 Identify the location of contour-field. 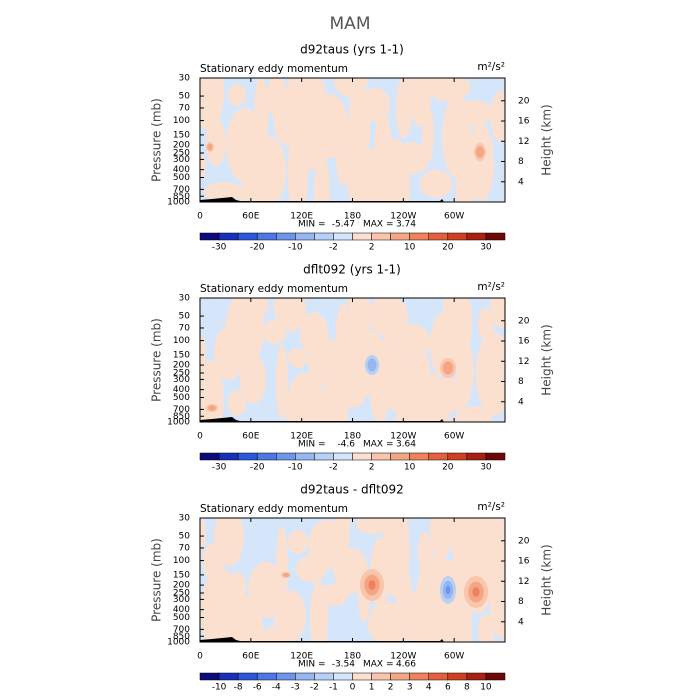
(352, 580).